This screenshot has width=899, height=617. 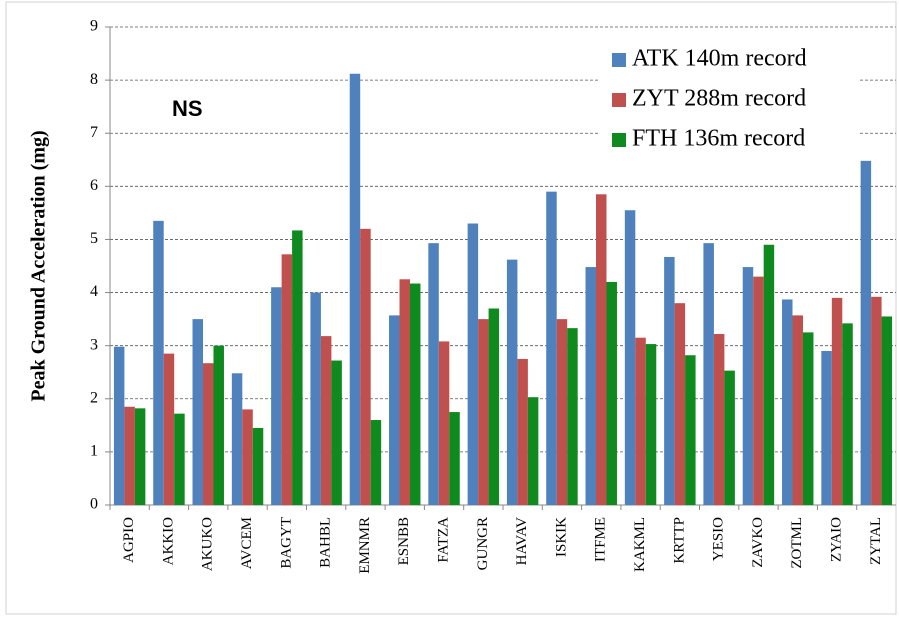 What do you see at coordinates (39, 265) in the screenshot?
I see `y-axis-title: Peak Ground Acceleration (mg)` at bounding box center [39, 265].